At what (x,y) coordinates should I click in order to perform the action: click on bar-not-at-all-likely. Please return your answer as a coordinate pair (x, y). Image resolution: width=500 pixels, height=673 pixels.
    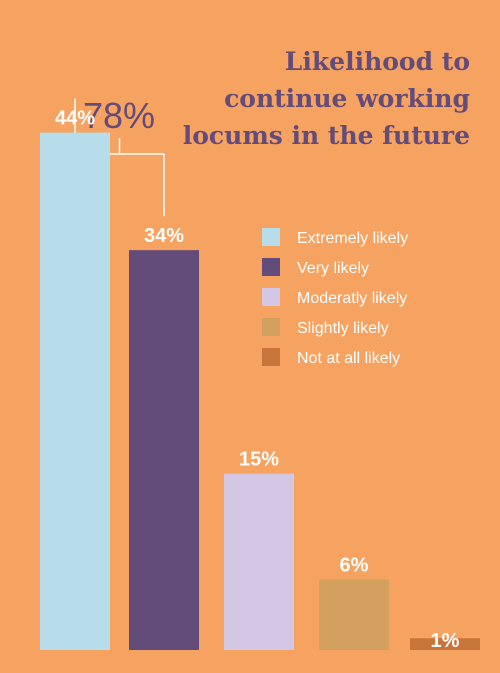
    Looking at the image, I should click on (445, 644).